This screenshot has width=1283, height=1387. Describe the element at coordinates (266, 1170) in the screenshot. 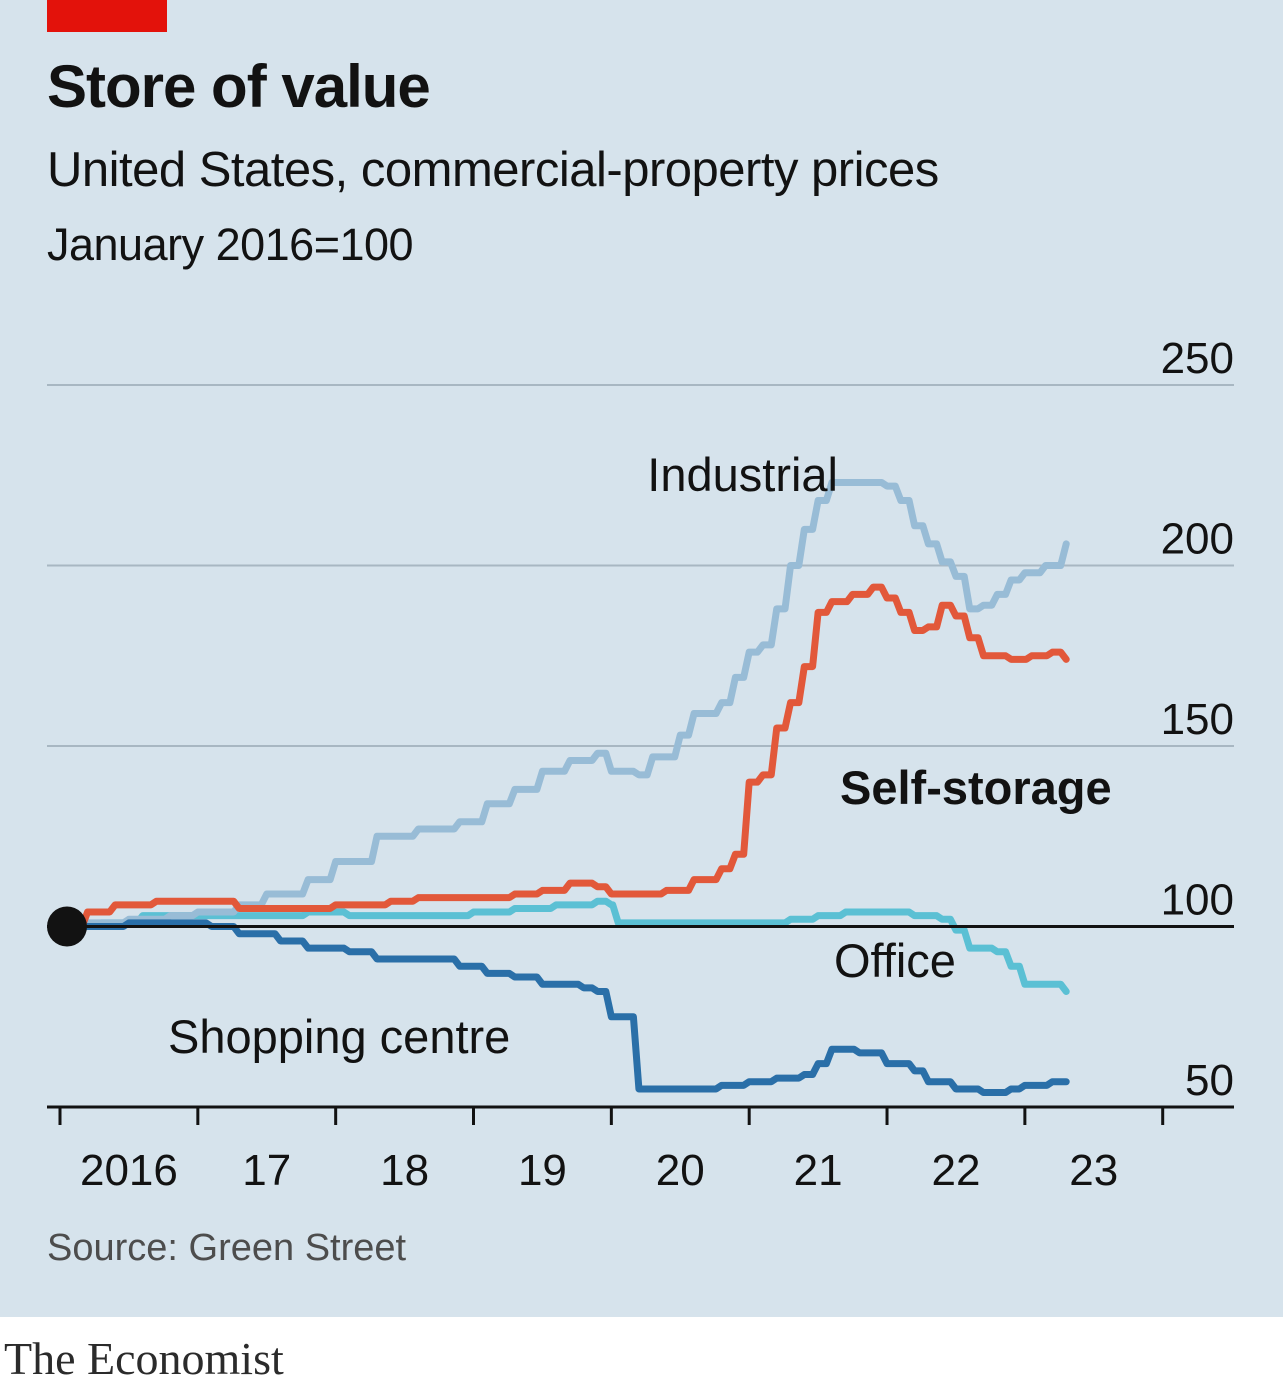

I see `x-tick-label-2017: 17` at that location.